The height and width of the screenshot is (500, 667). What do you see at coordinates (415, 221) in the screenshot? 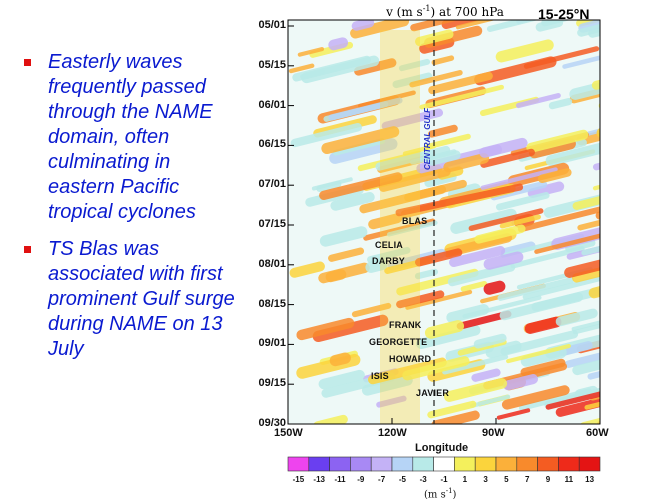
I see `storm-label-blas: BLAS` at bounding box center [415, 221].